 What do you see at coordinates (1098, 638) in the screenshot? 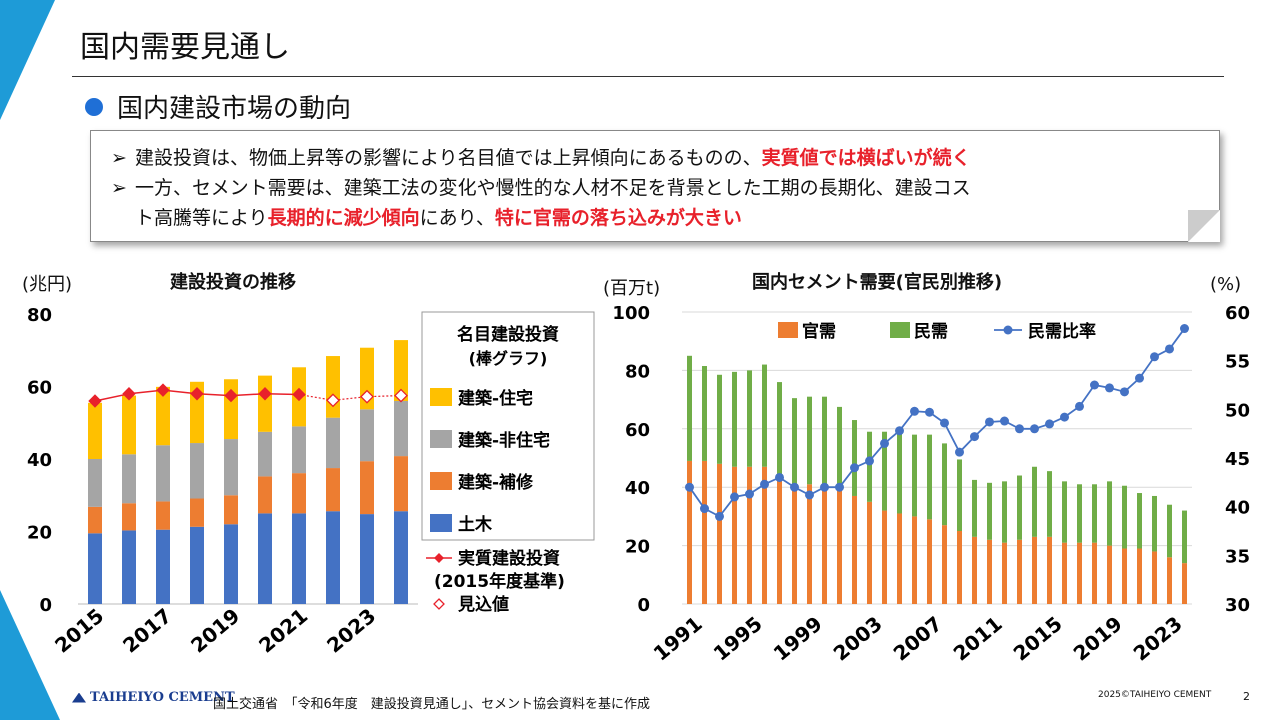
I see `x-tick-label: 2019` at bounding box center [1098, 638].